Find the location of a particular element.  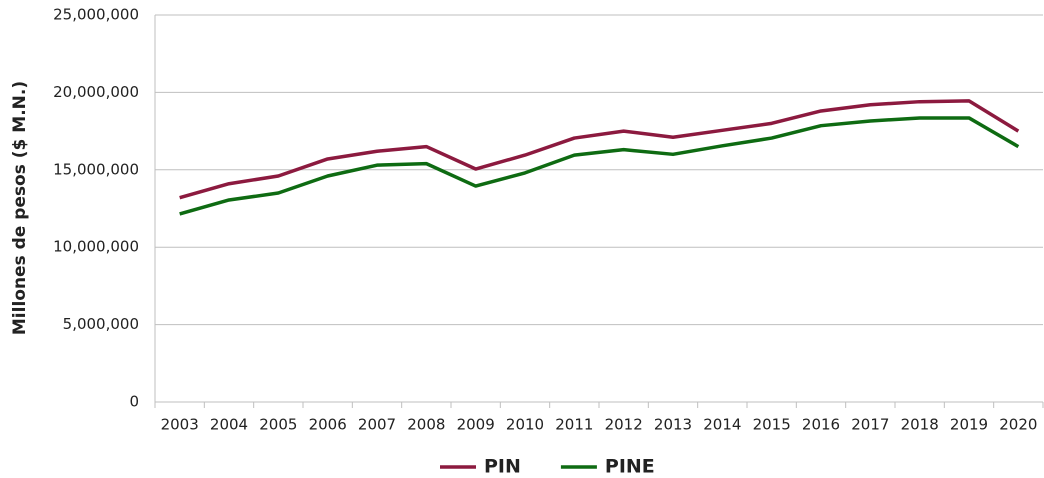

x-tick-label: 2020 is located at coordinates (1018, 425).